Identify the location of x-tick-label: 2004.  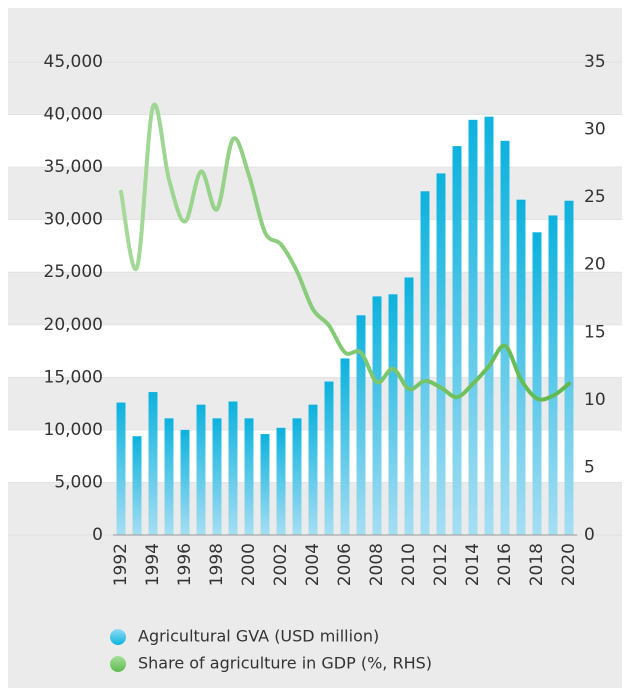
(313, 564).